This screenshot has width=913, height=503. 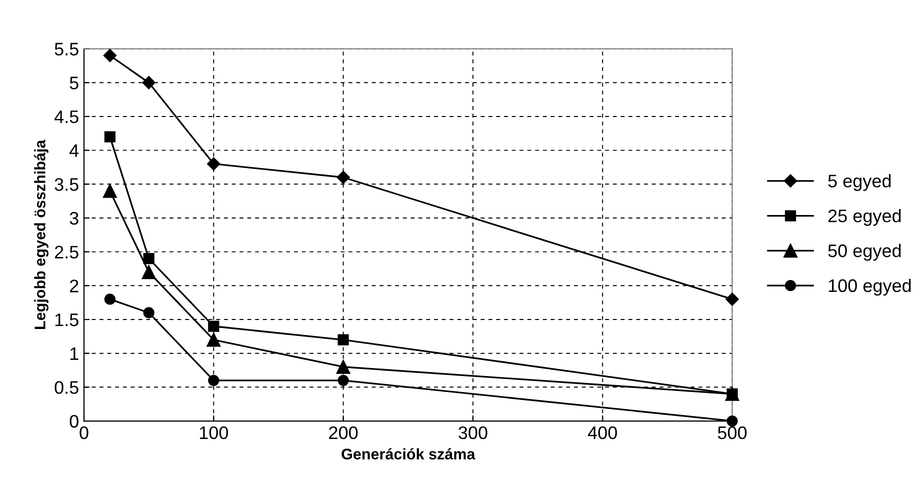 I want to click on legend-label: 100 egyed, so click(x=869, y=287).